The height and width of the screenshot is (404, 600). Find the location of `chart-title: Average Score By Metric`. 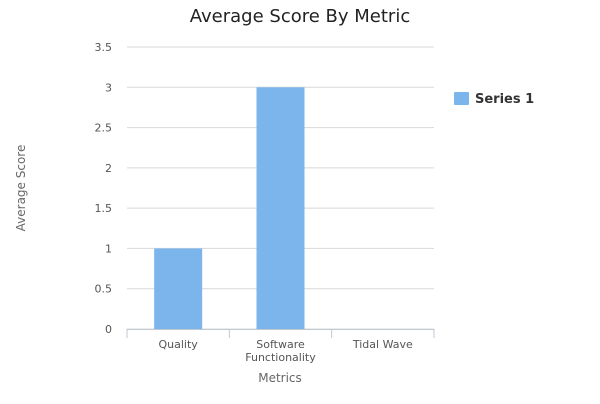

chart-title: Average Score By Metric is located at coordinates (300, 16).